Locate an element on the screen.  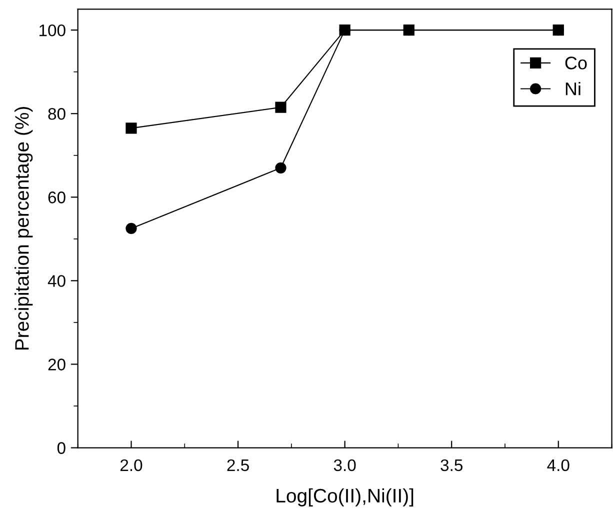
y-tick-label: 40 is located at coordinates (57, 281).